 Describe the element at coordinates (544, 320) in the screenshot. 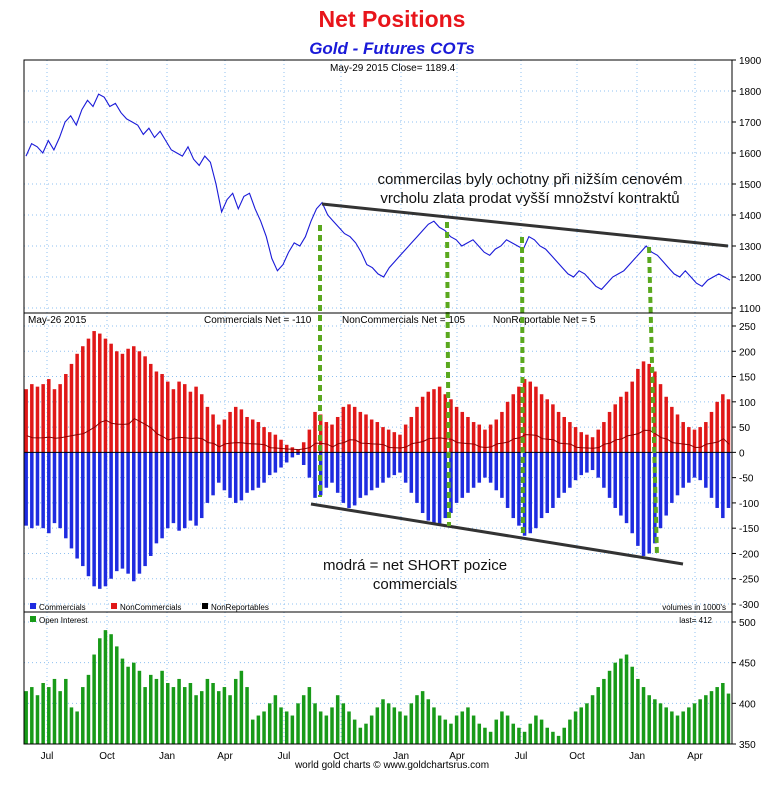

I see `cot-header-item: NonReportable Net = 5` at that location.